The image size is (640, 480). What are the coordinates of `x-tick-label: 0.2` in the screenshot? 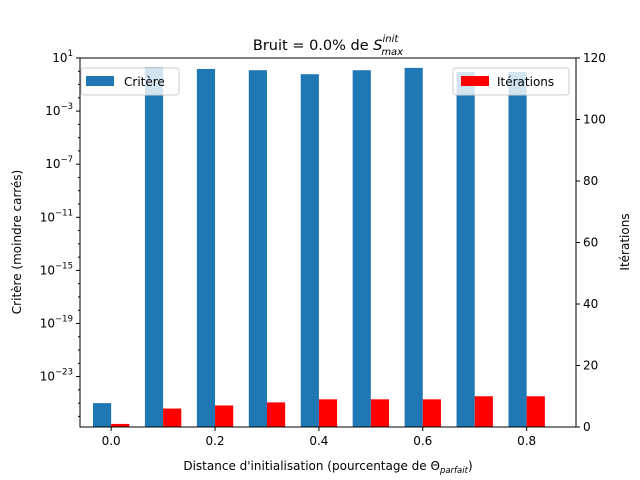 It's located at (214, 441).